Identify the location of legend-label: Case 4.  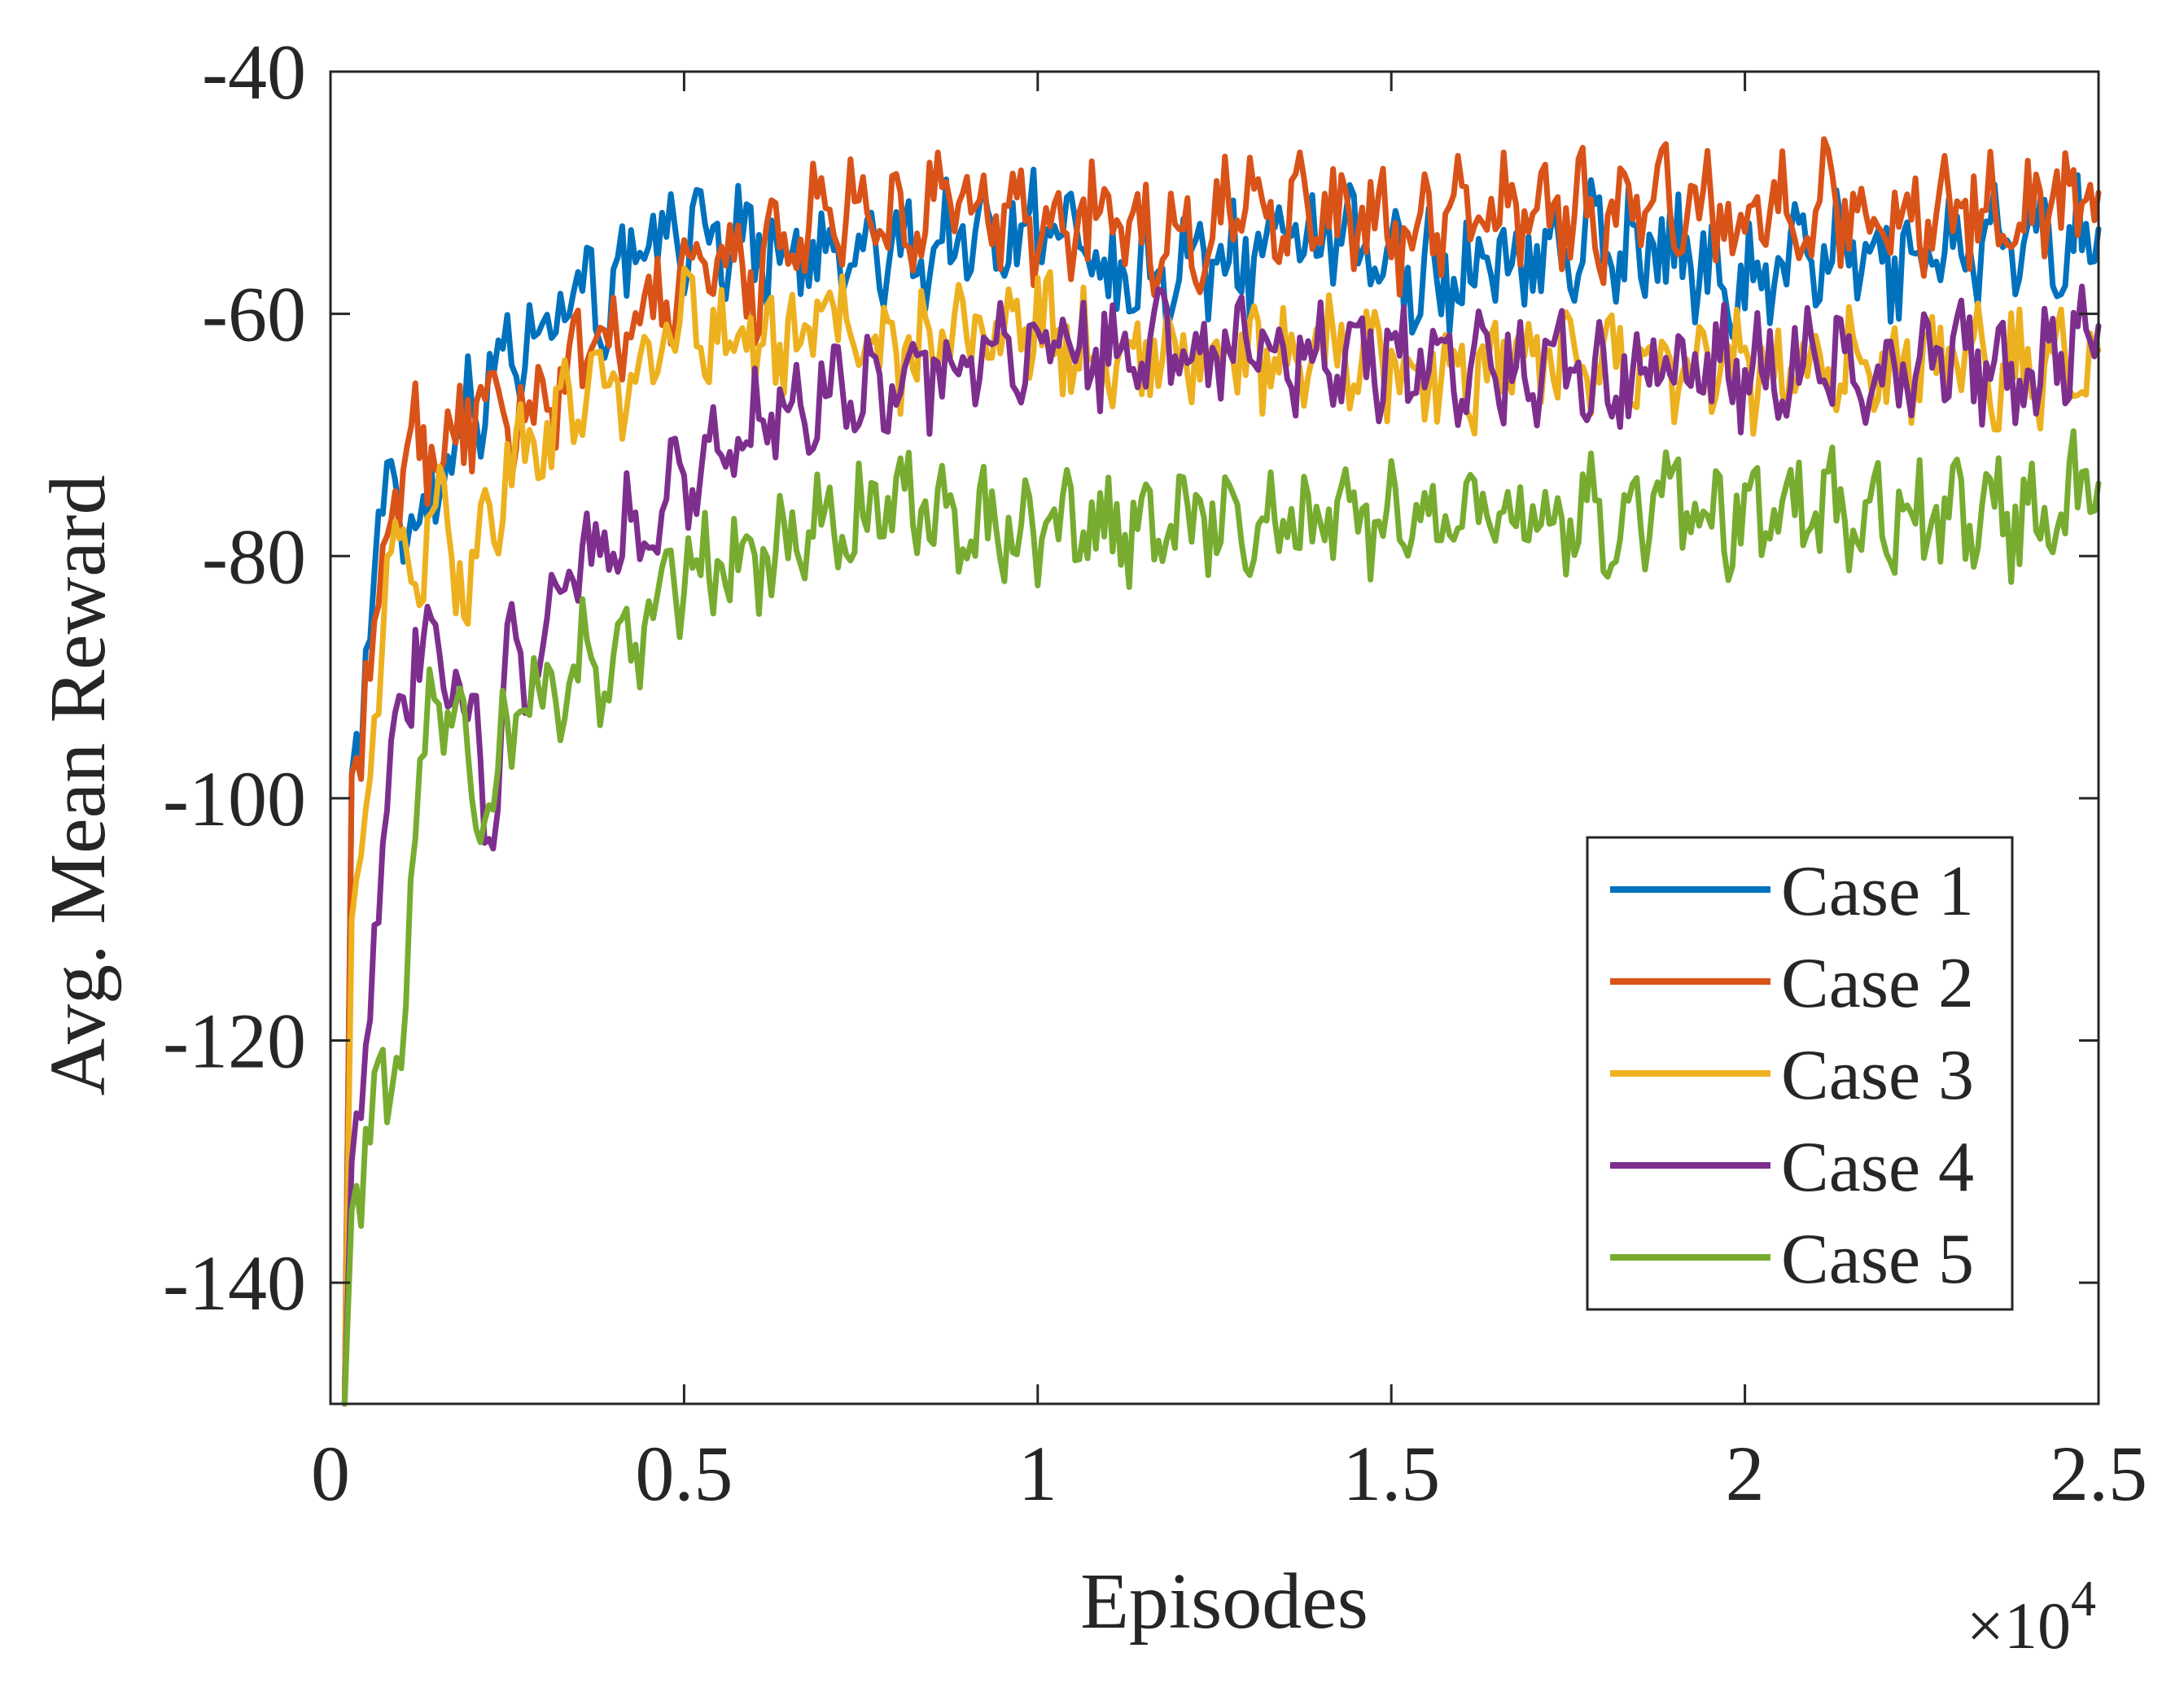
(1877, 1167).